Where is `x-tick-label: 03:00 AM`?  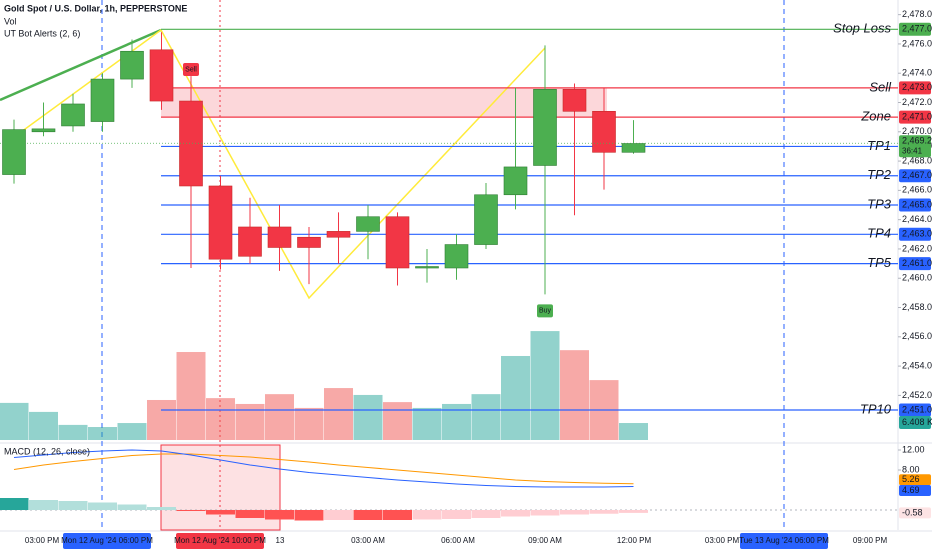 x-tick-label: 03:00 AM is located at coordinates (368, 540).